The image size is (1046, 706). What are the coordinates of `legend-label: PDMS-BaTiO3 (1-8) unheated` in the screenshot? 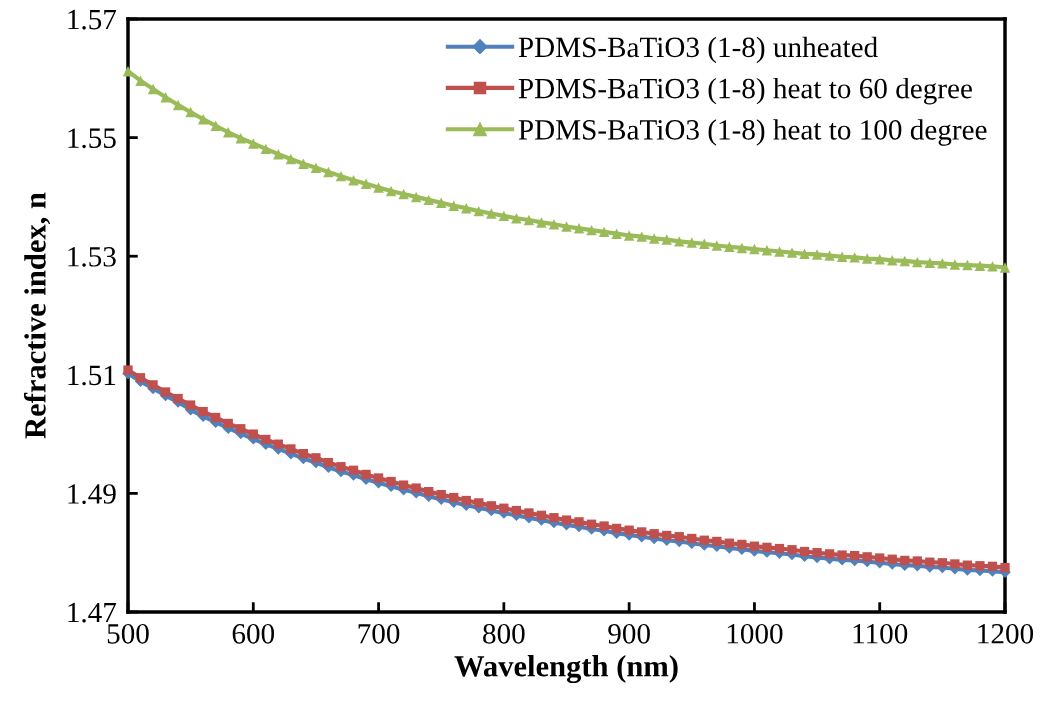 It's located at (698, 50).